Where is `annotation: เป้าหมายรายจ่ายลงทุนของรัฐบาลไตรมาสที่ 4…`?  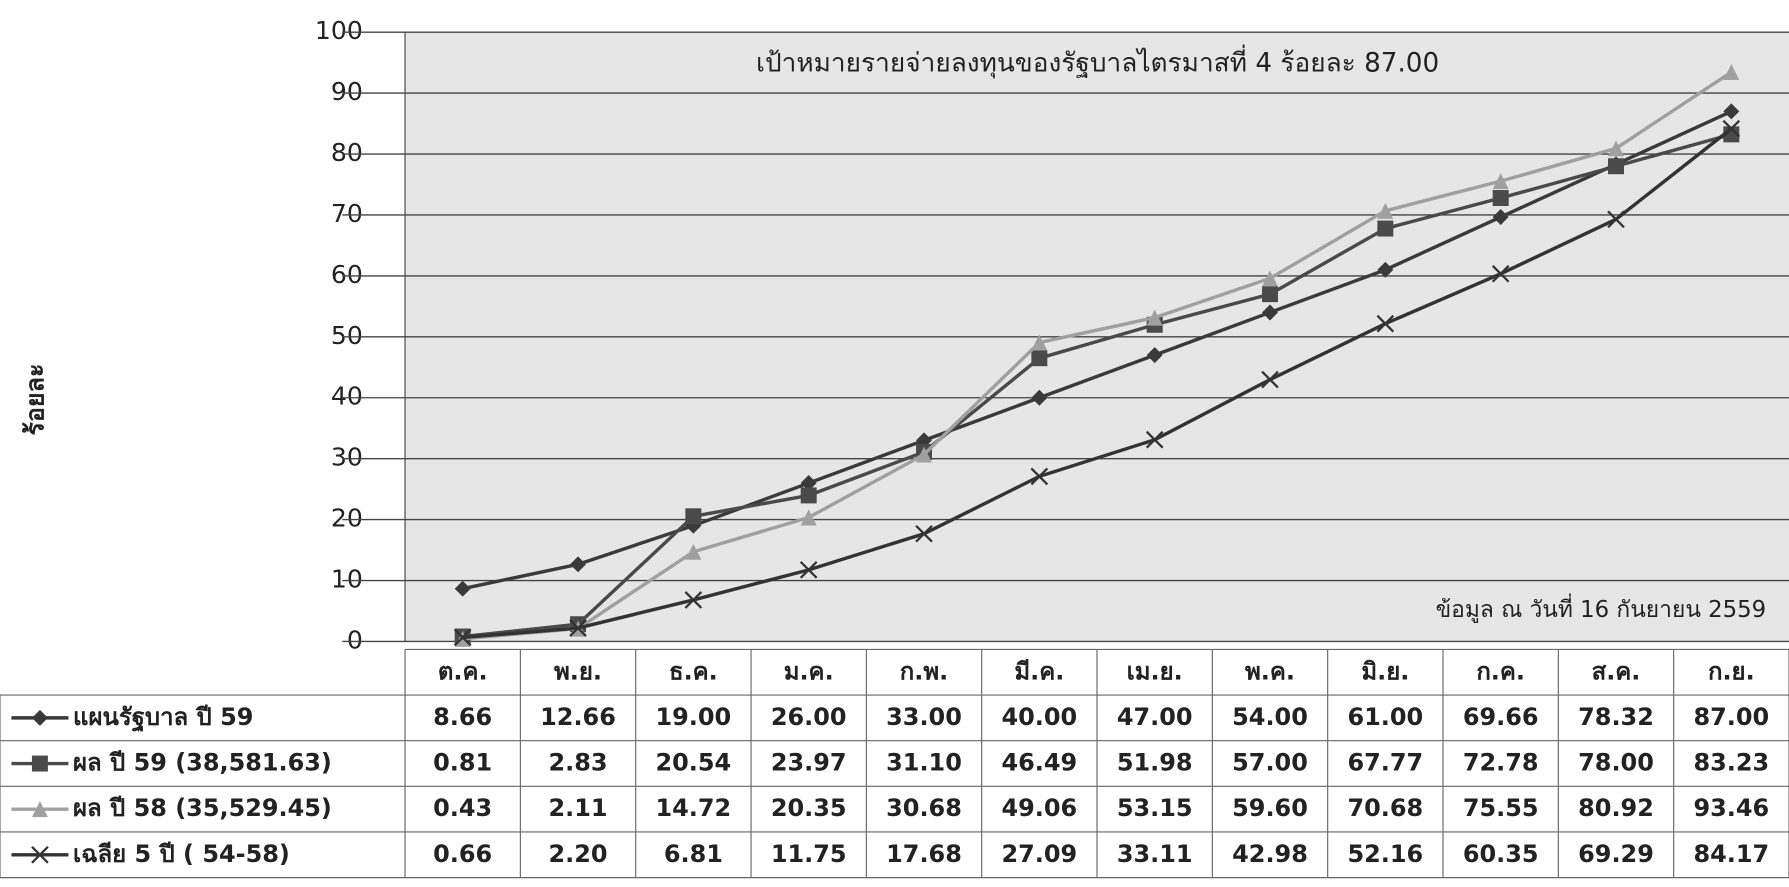
annotation: เป้าหมายรายจ่ายลงทุนของรัฐบาลไตรมาสที่ 4… is located at coordinates (1097, 62).